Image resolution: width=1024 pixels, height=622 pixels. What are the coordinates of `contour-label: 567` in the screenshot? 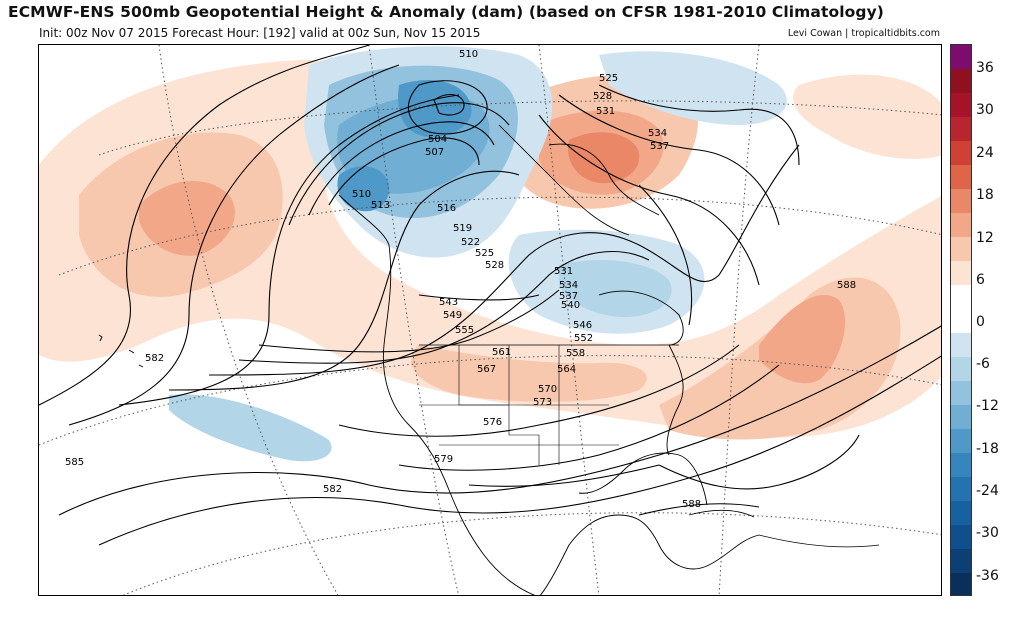 It's located at (486, 369).